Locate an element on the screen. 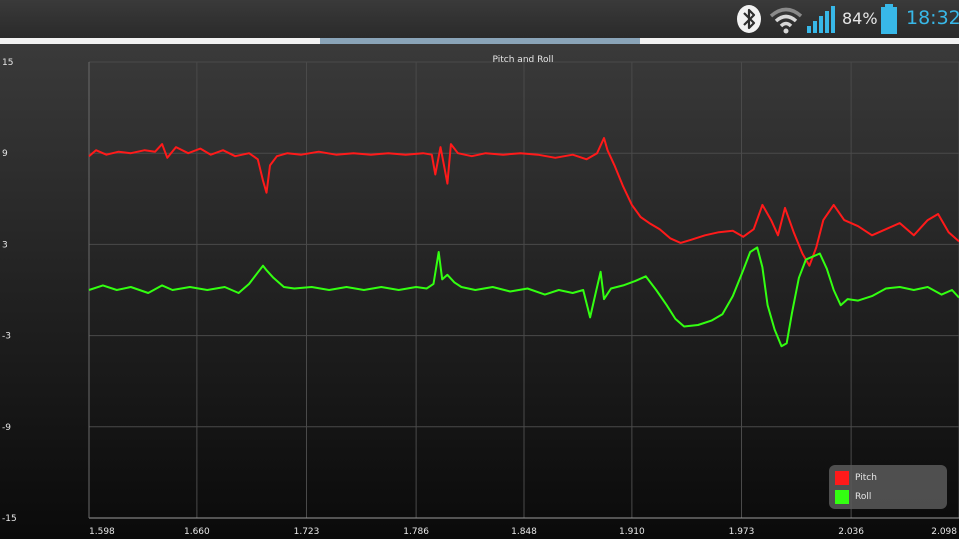 This screenshot has width=959, height=539. chart-legend: Pitch Roll is located at coordinates (888, 487).